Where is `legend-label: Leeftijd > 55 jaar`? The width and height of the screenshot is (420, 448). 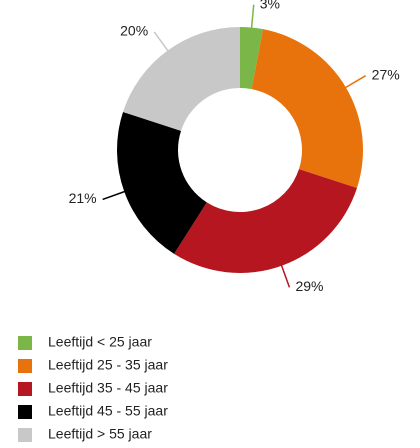 legend-label: Leeftijd > 55 jaar is located at coordinates (100, 434).